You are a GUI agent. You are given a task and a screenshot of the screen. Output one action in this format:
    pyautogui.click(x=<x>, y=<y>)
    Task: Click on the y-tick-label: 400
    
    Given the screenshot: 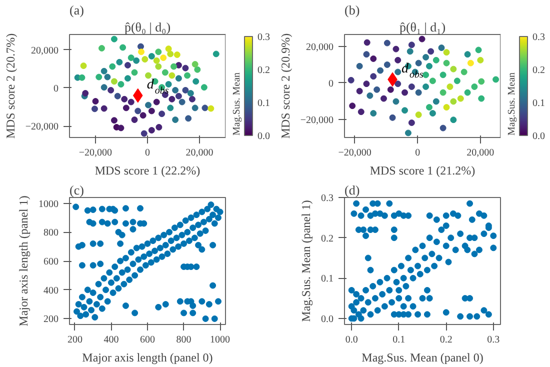 What is the action you would take?
    pyautogui.click(x=51, y=290)
    